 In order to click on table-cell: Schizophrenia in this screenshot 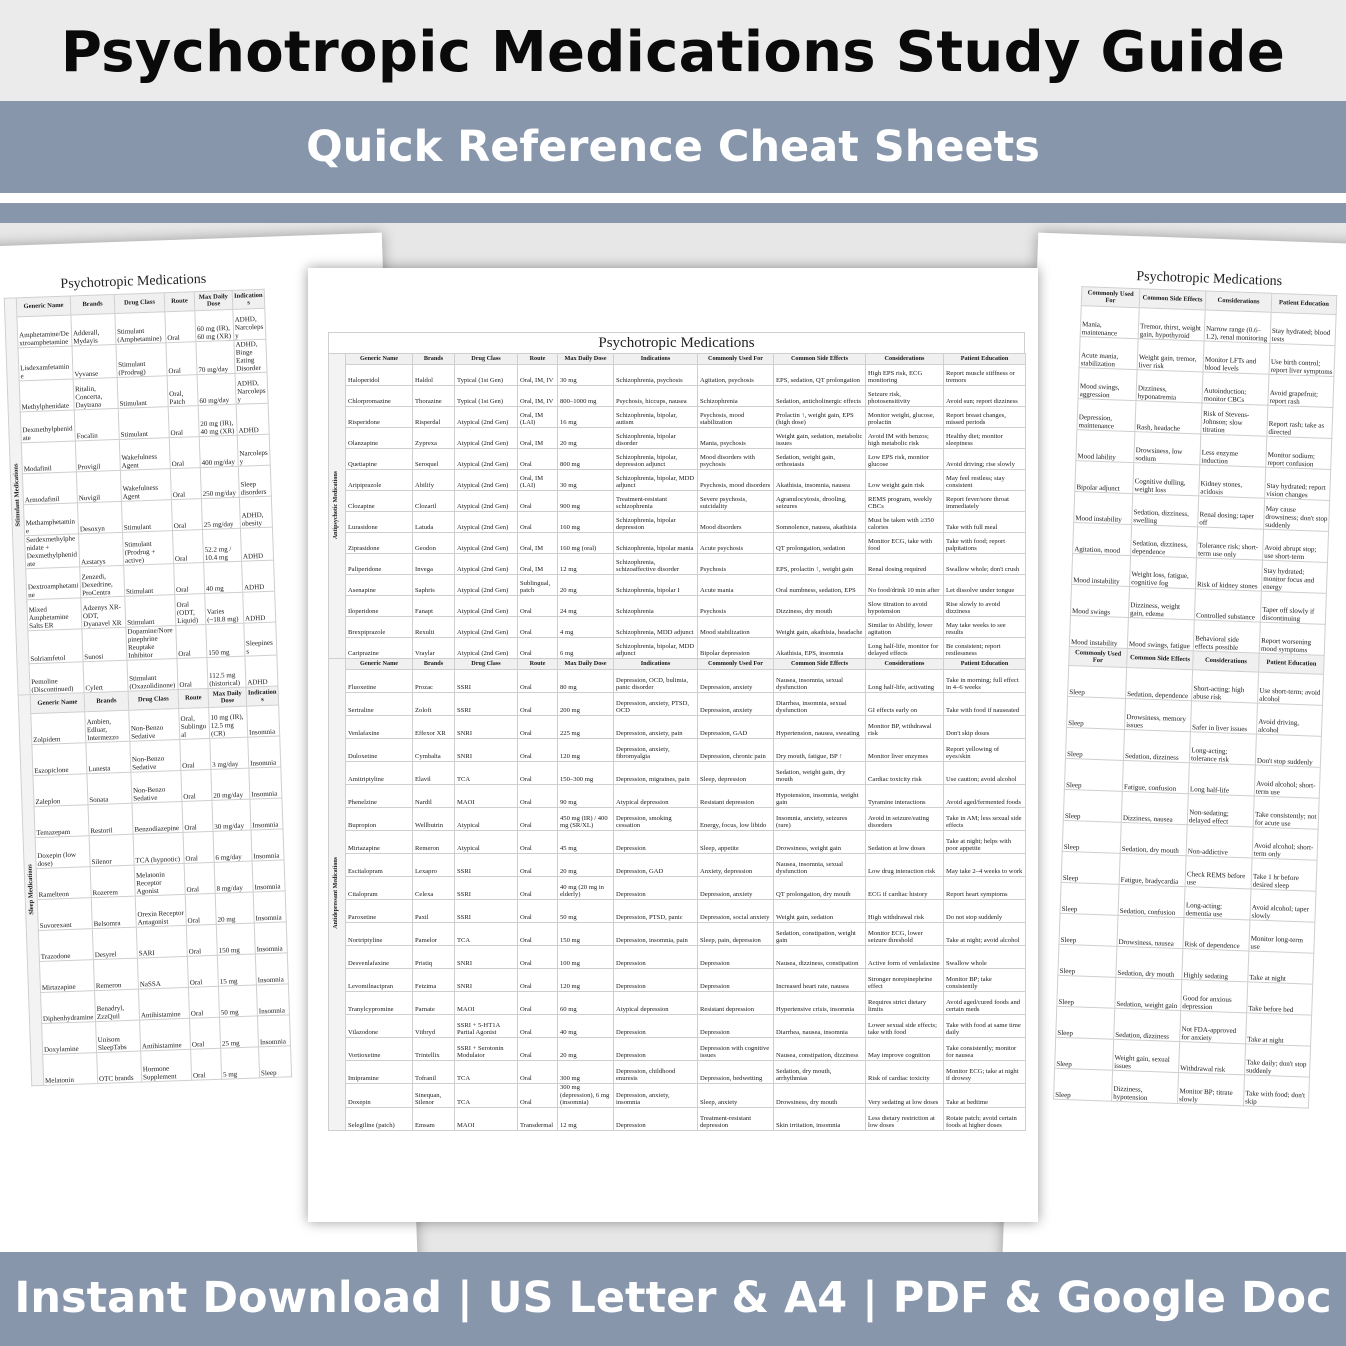, I will do `click(735, 396)`.